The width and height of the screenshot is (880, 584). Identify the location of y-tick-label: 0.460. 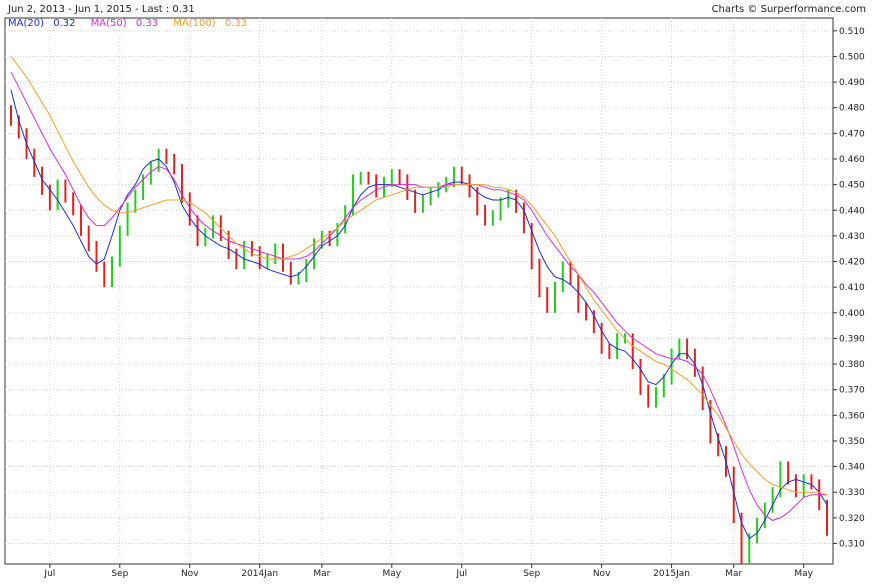
(852, 160).